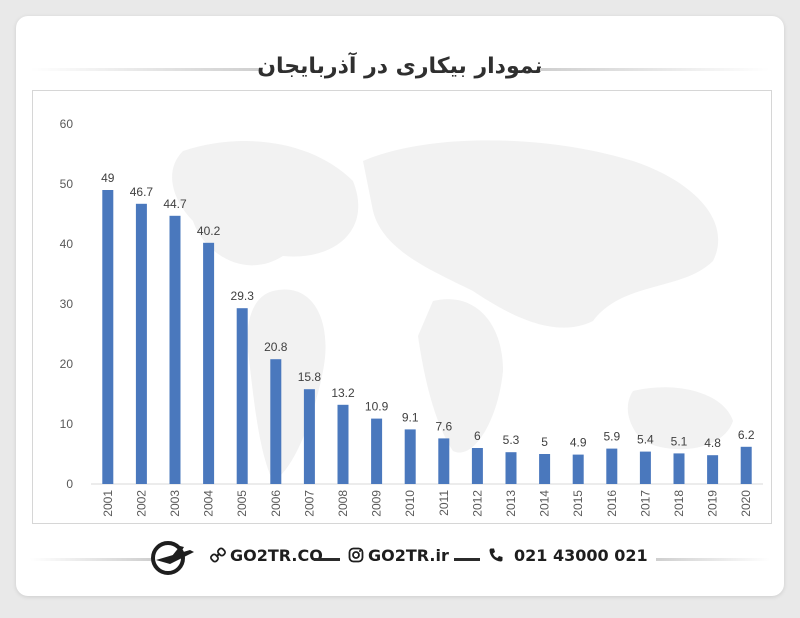  I want to click on x-category-label: 2017, so click(645, 503).